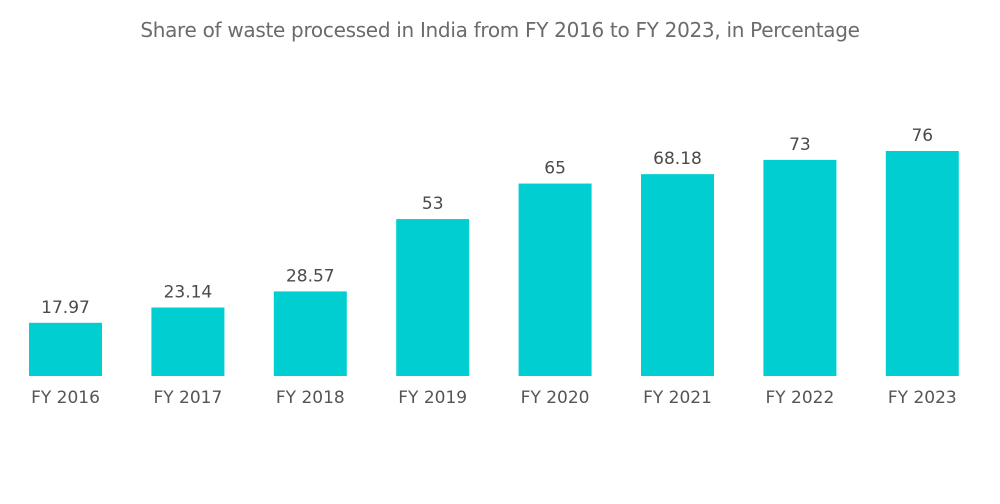  What do you see at coordinates (555, 279) in the screenshot?
I see `bar-fy-2020` at bounding box center [555, 279].